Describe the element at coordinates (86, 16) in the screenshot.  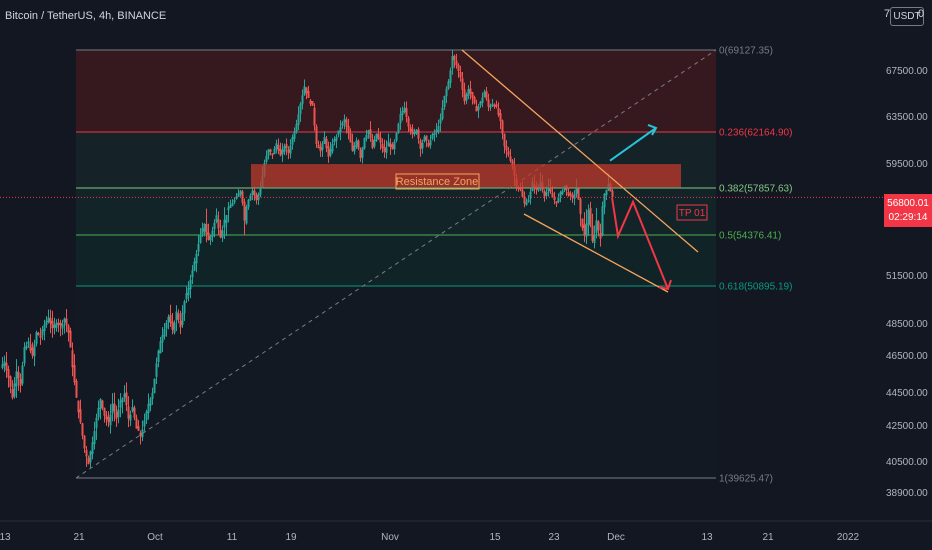
I see `chart-title: Bitcoin / TetherUS, 4h, BINANCE` at that location.